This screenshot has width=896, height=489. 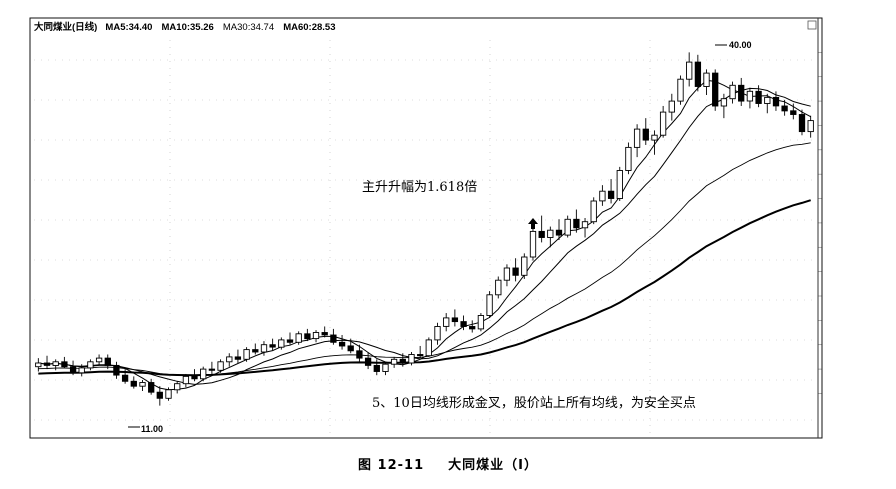 What do you see at coordinates (391, 465) in the screenshot?
I see `figure-number: 图 12-11` at bounding box center [391, 465].